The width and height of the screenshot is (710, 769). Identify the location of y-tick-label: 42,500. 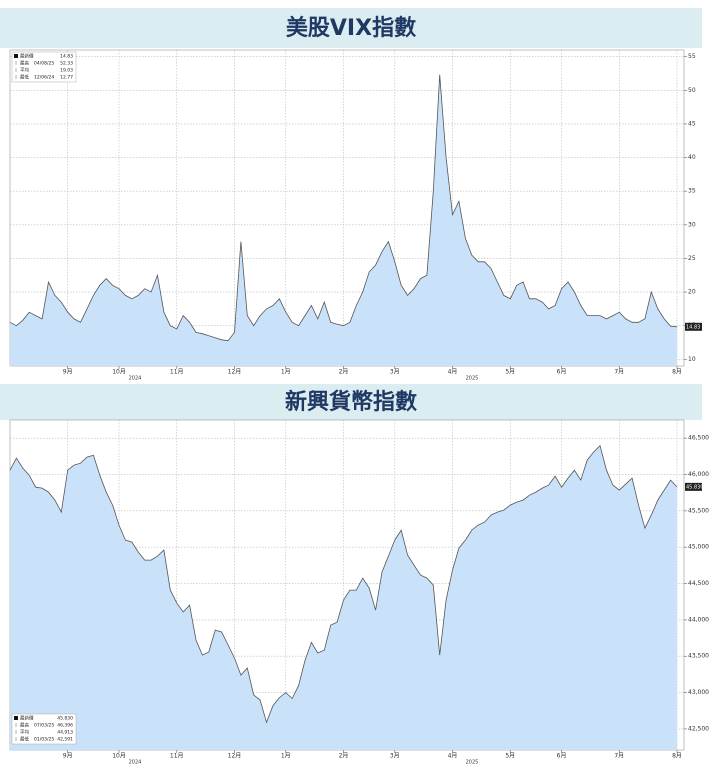
(698, 728).